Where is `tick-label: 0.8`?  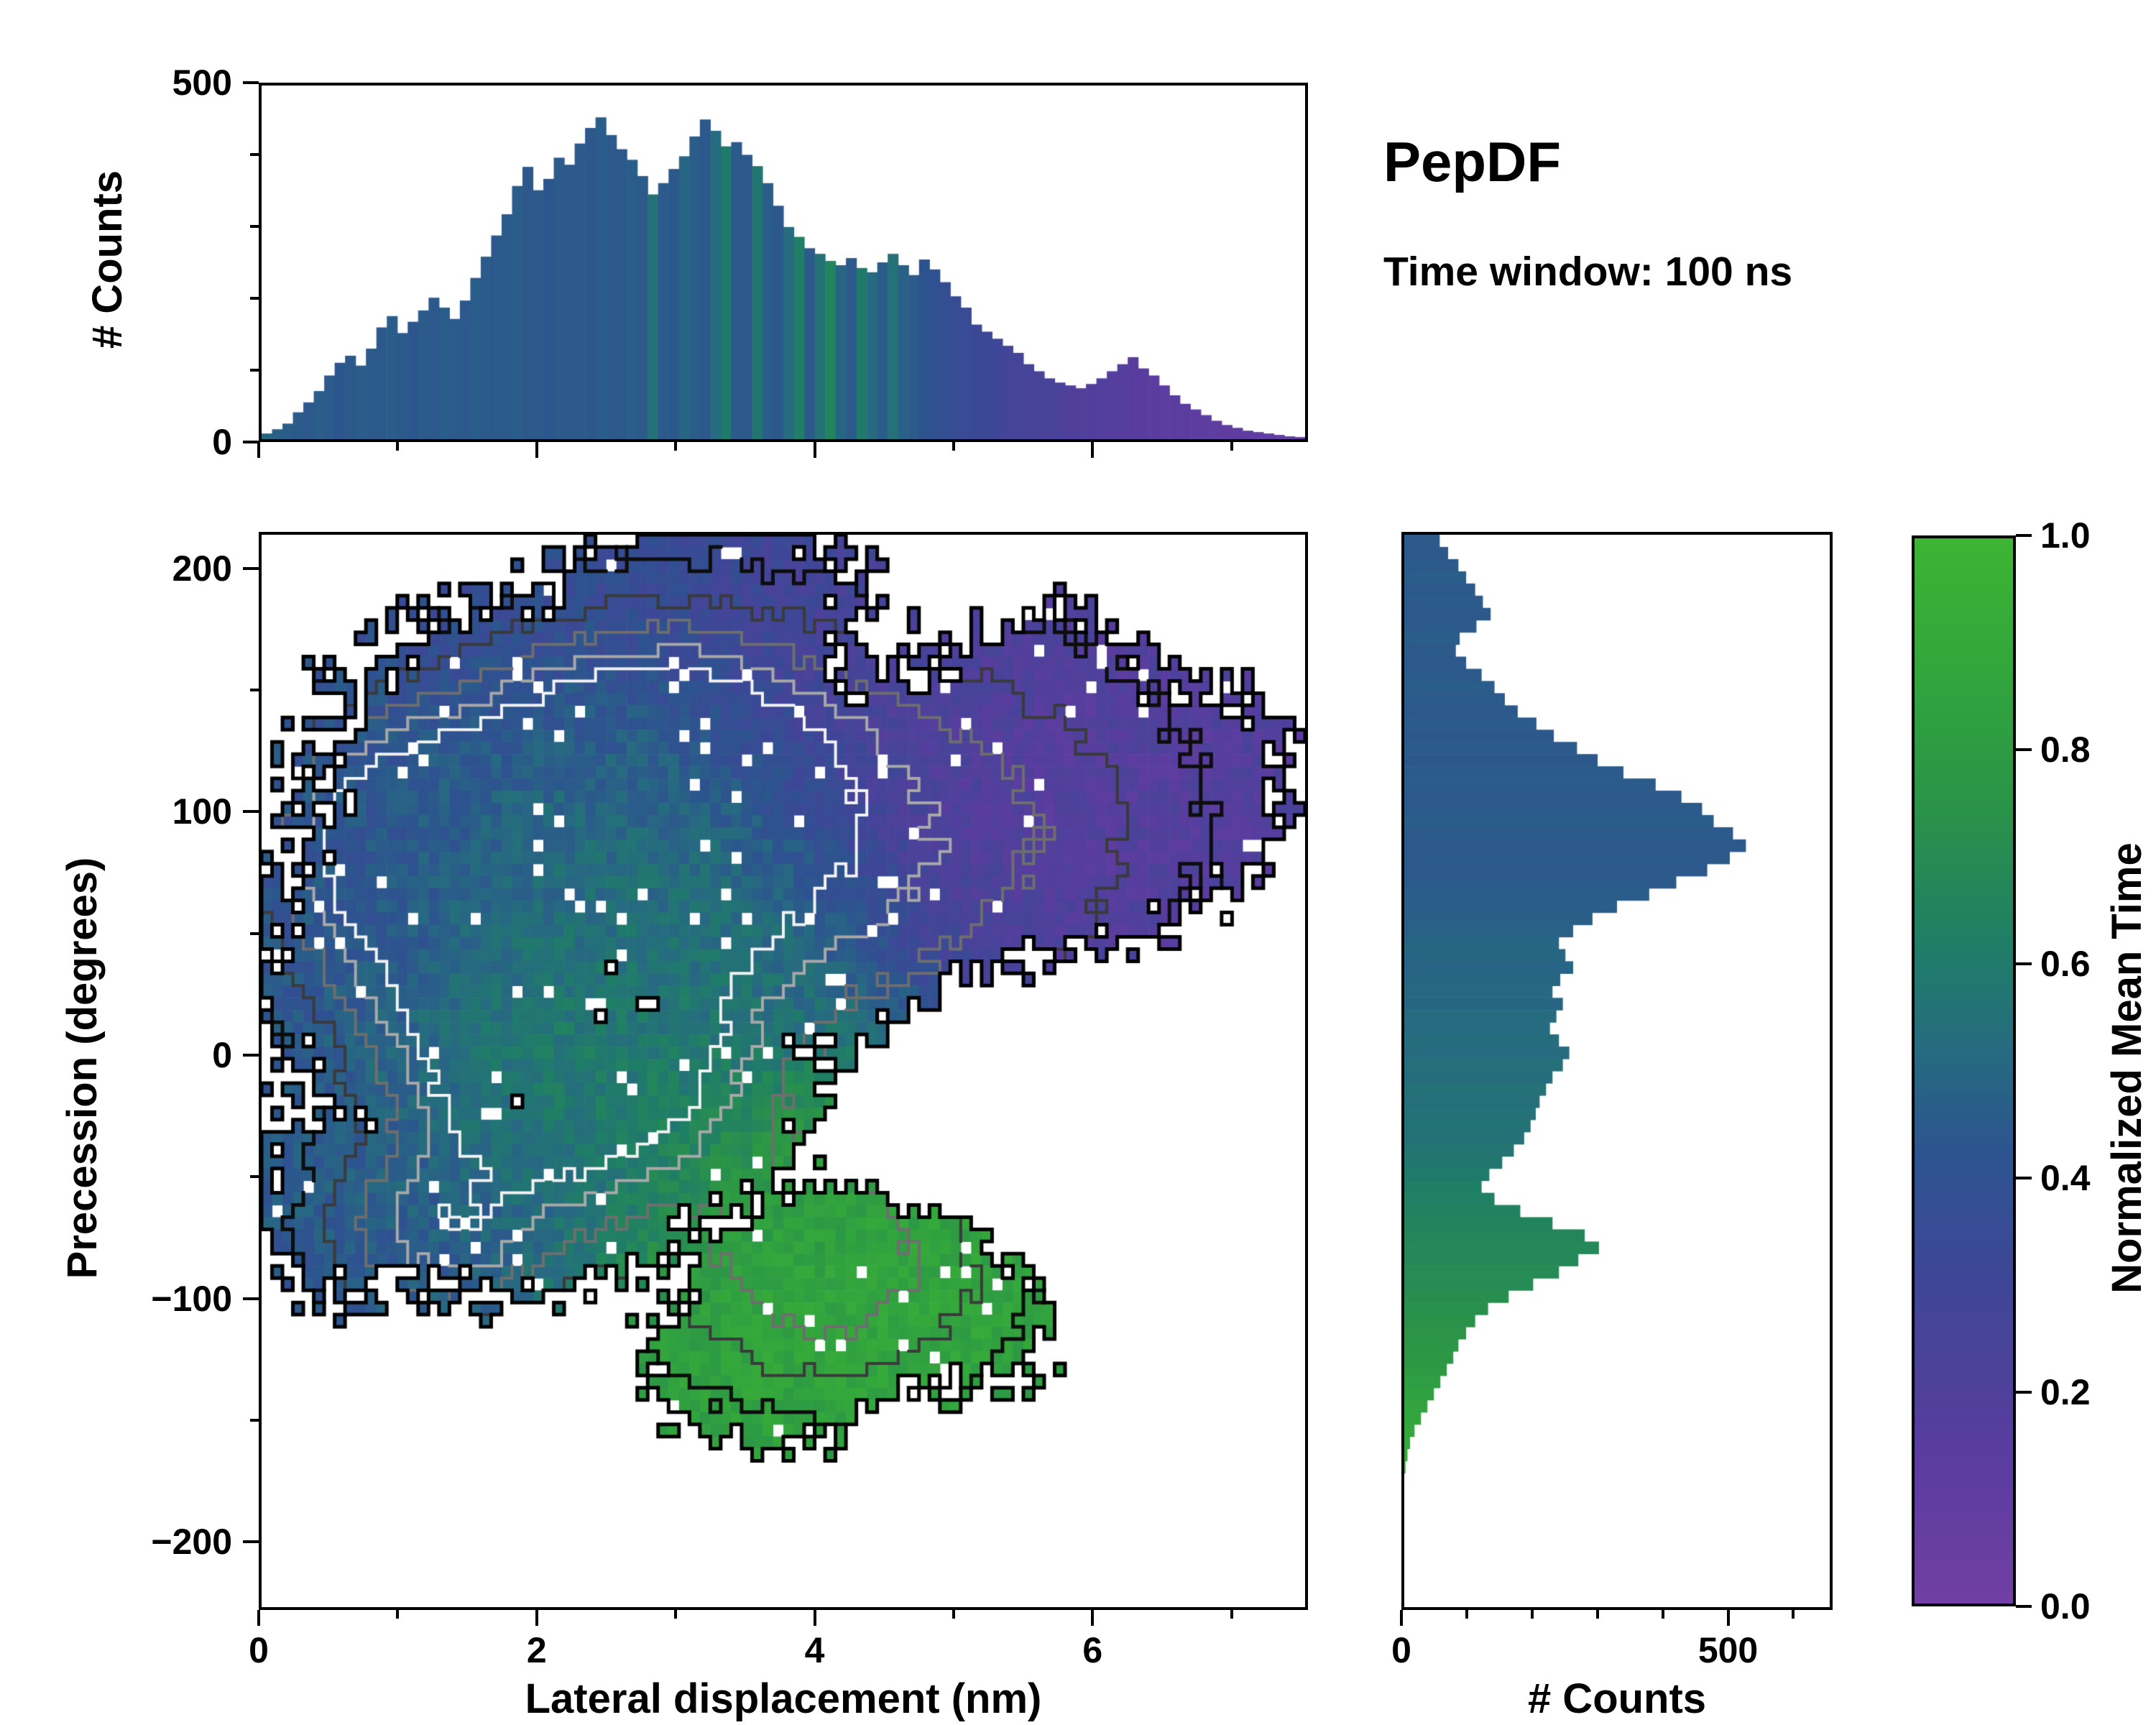 tick-label: 0.8 is located at coordinates (2065, 750).